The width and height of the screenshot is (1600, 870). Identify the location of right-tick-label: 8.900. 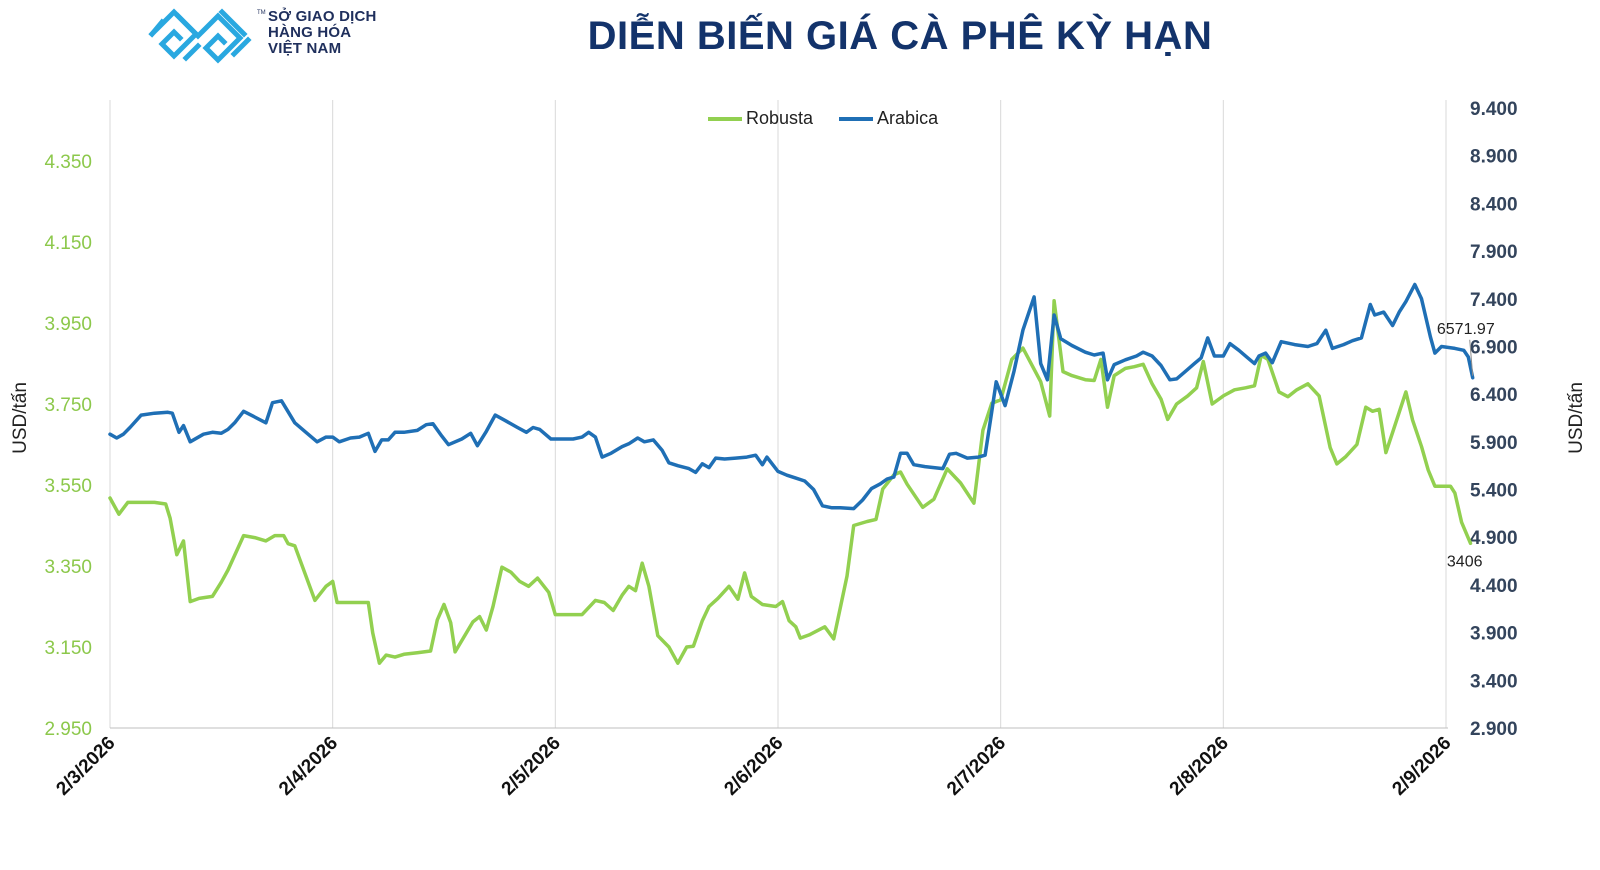
(1494, 157).